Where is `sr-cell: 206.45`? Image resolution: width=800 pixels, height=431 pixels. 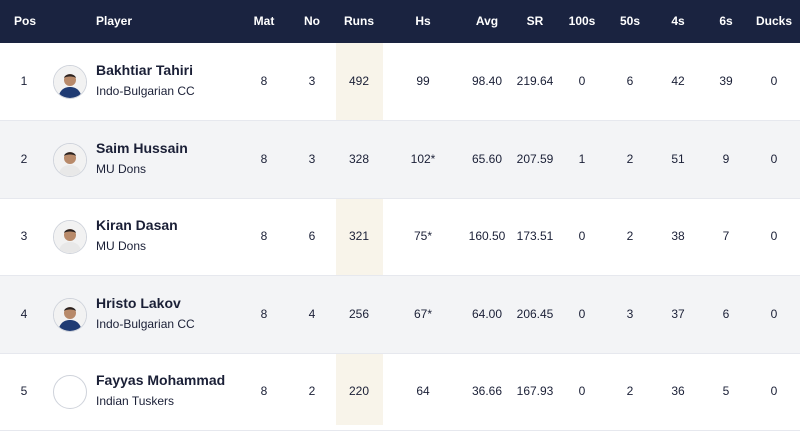 sr-cell: 206.45 is located at coordinates (535, 313).